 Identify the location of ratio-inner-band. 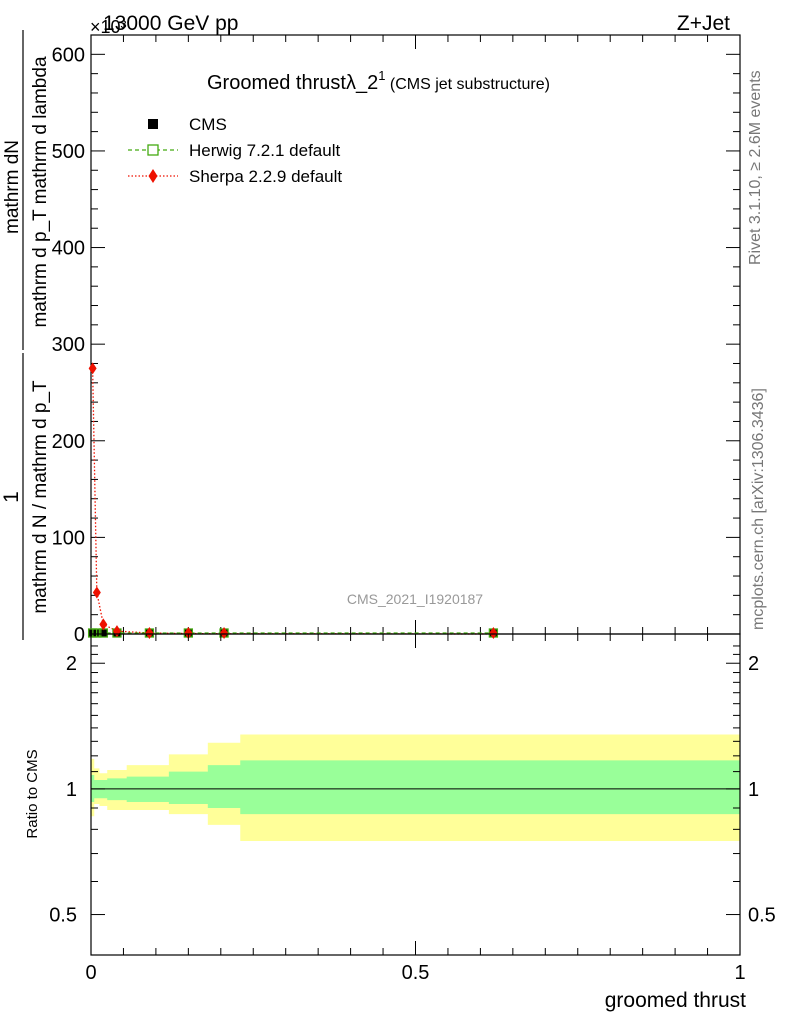
(415, 787).